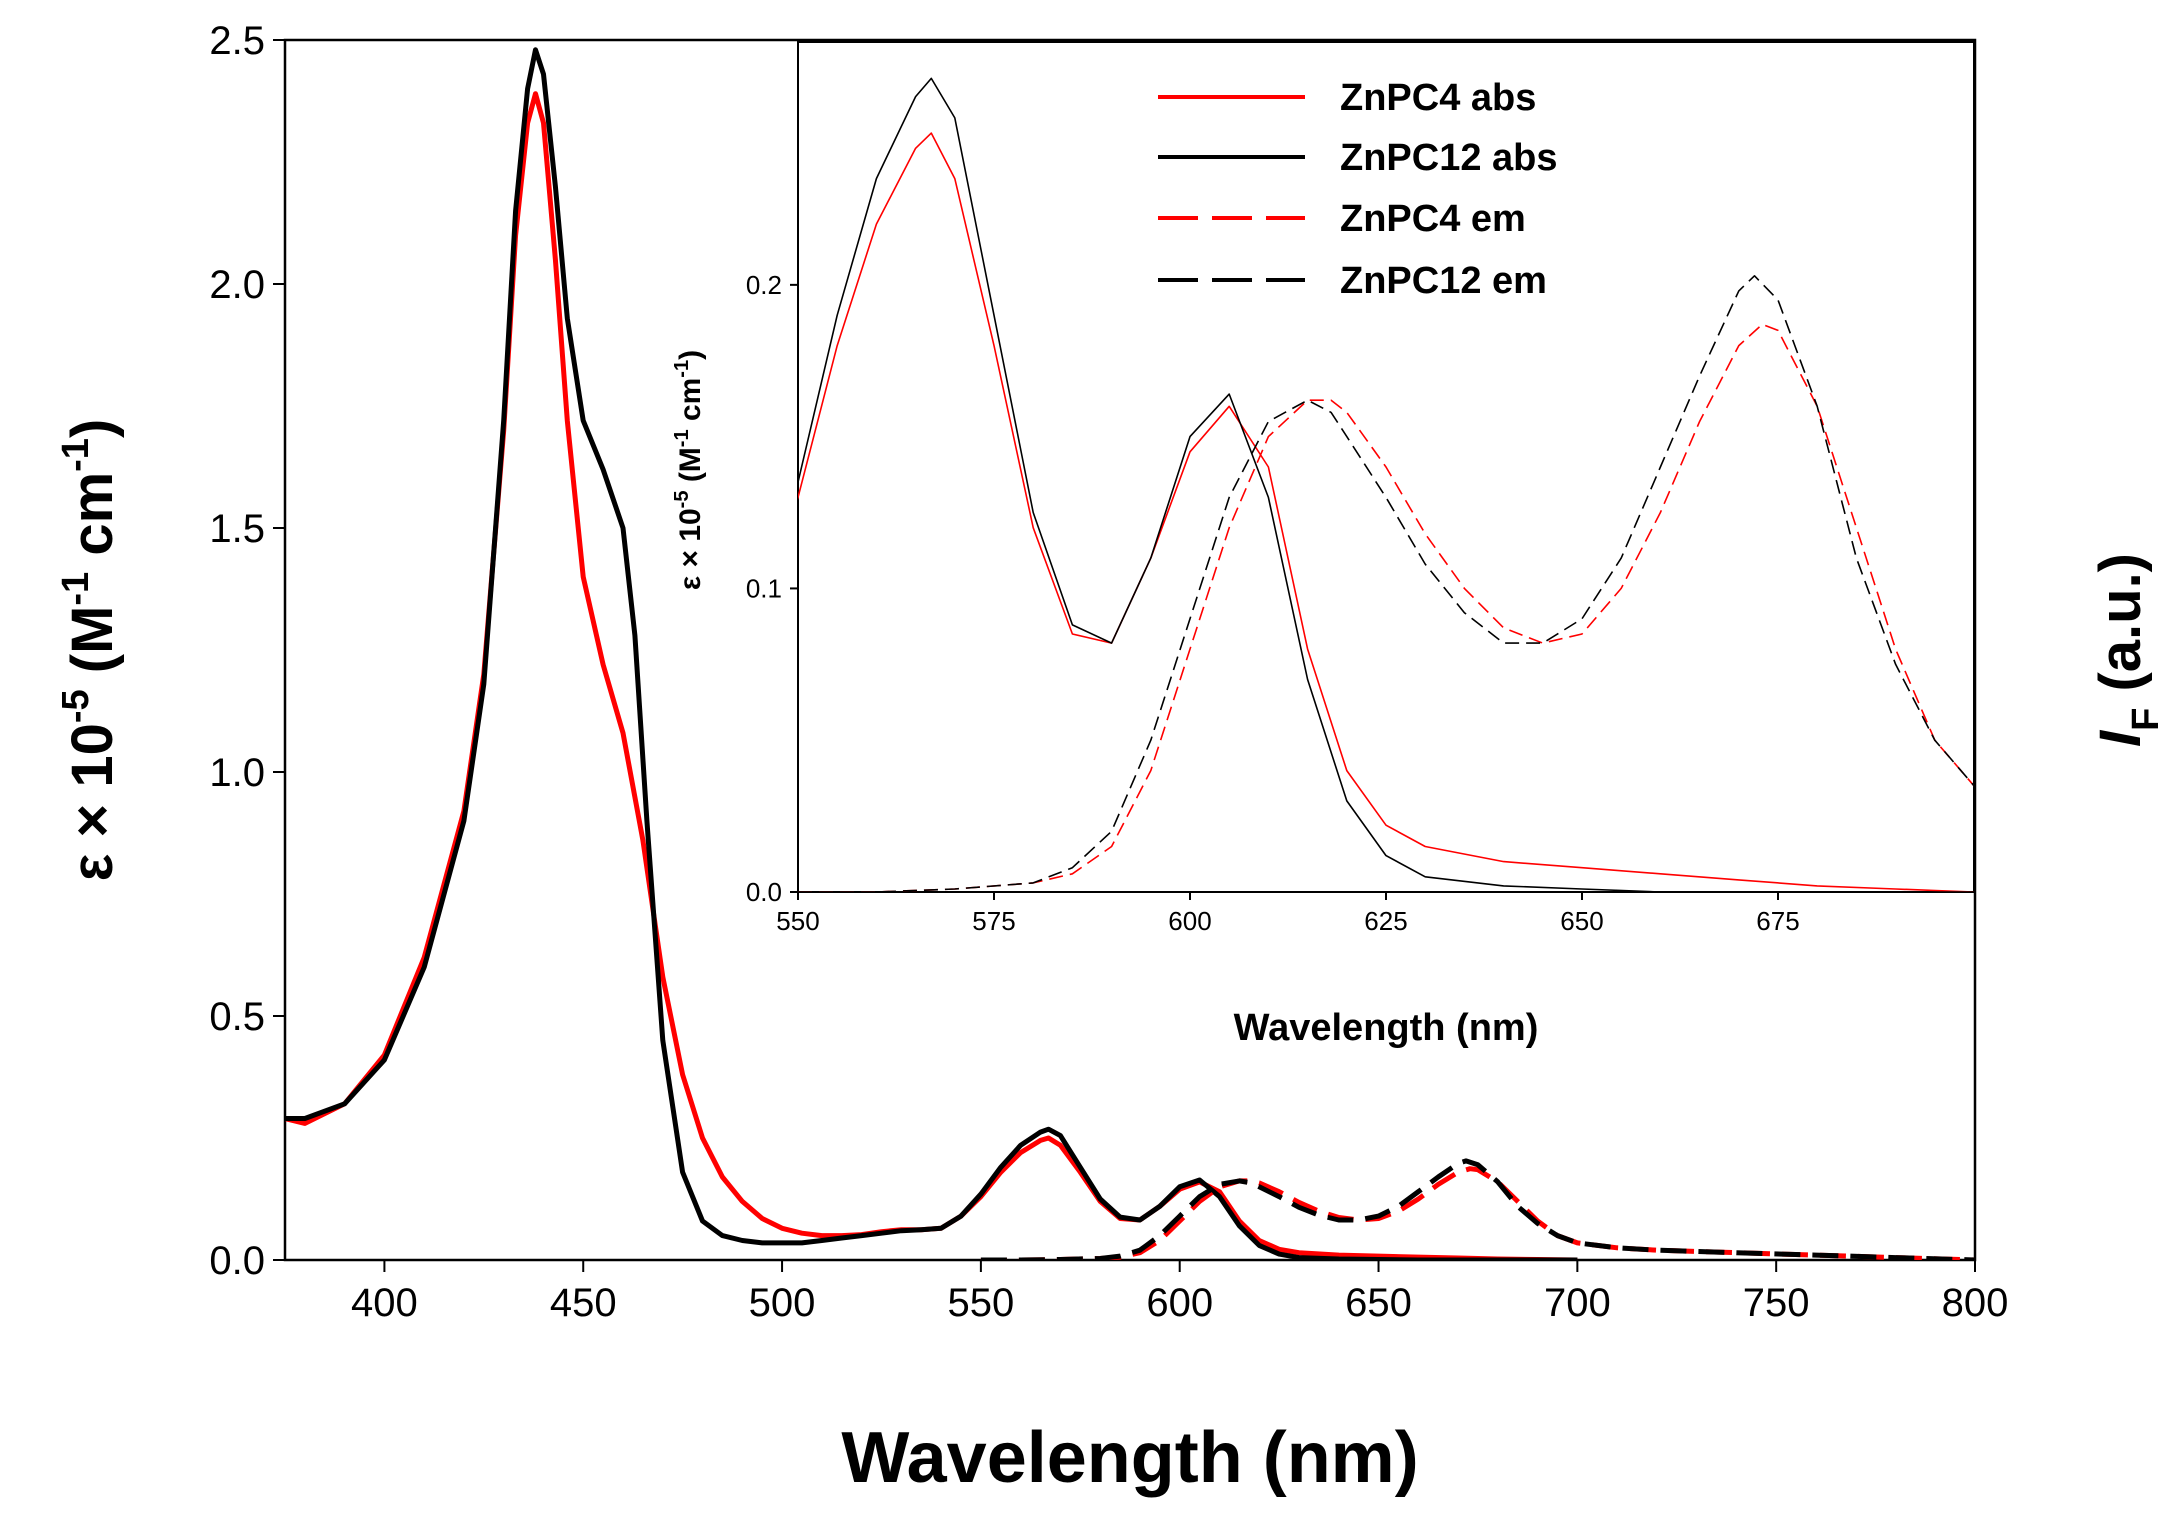 Image resolution: width=2168 pixels, height=1520 pixels. Describe the element at coordinates (1385, 921) in the screenshot. I see `inset-x-tick-label: 625` at that location.